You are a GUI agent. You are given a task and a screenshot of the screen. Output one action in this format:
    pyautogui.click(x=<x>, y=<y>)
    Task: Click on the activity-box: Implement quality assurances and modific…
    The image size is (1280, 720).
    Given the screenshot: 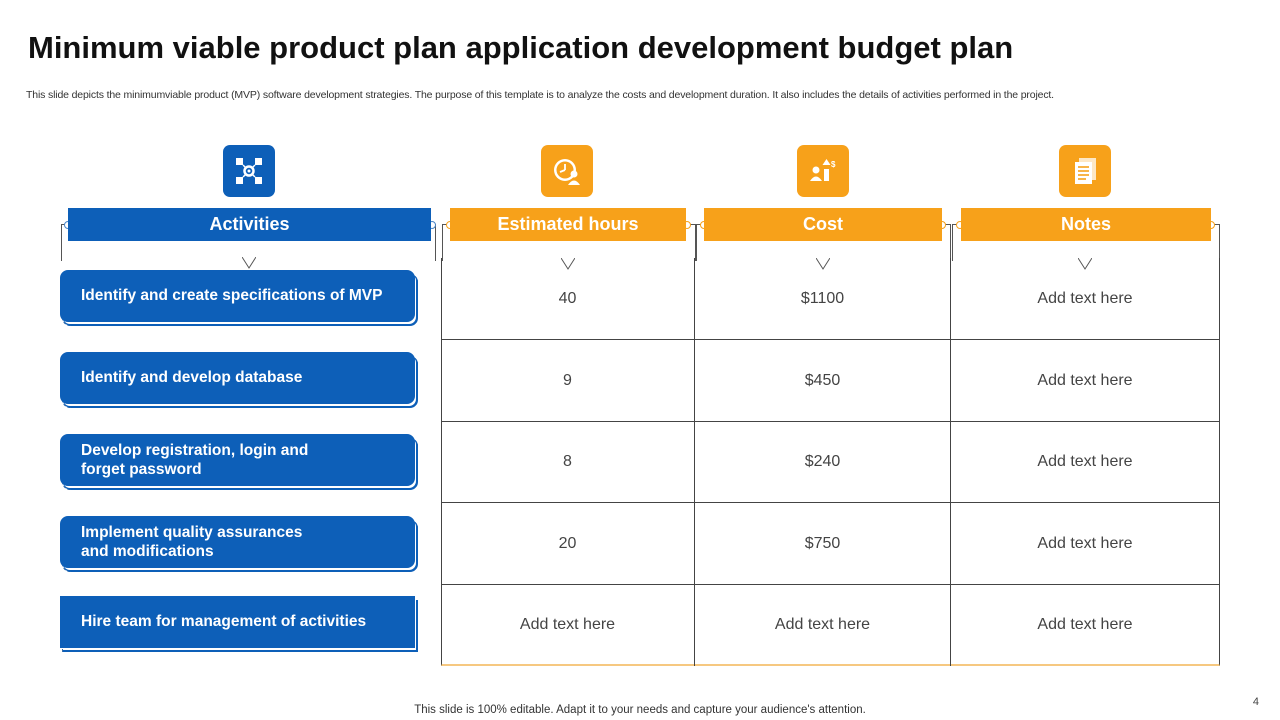 What is the action you would take?
    pyautogui.click(x=237, y=542)
    